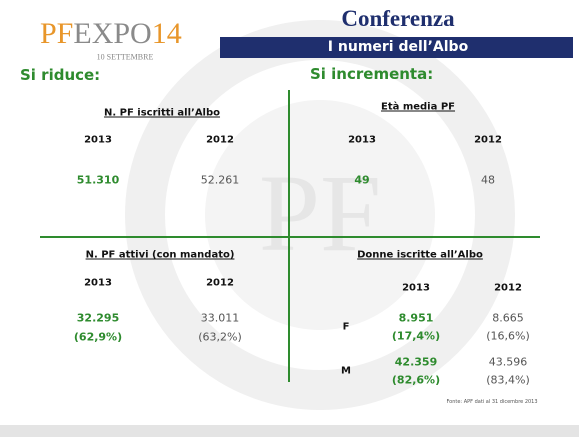 This screenshot has height=437, width=579. What do you see at coordinates (398, 47) in the screenshot?
I see `subtitle: I numeri dell’Albo` at bounding box center [398, 47].